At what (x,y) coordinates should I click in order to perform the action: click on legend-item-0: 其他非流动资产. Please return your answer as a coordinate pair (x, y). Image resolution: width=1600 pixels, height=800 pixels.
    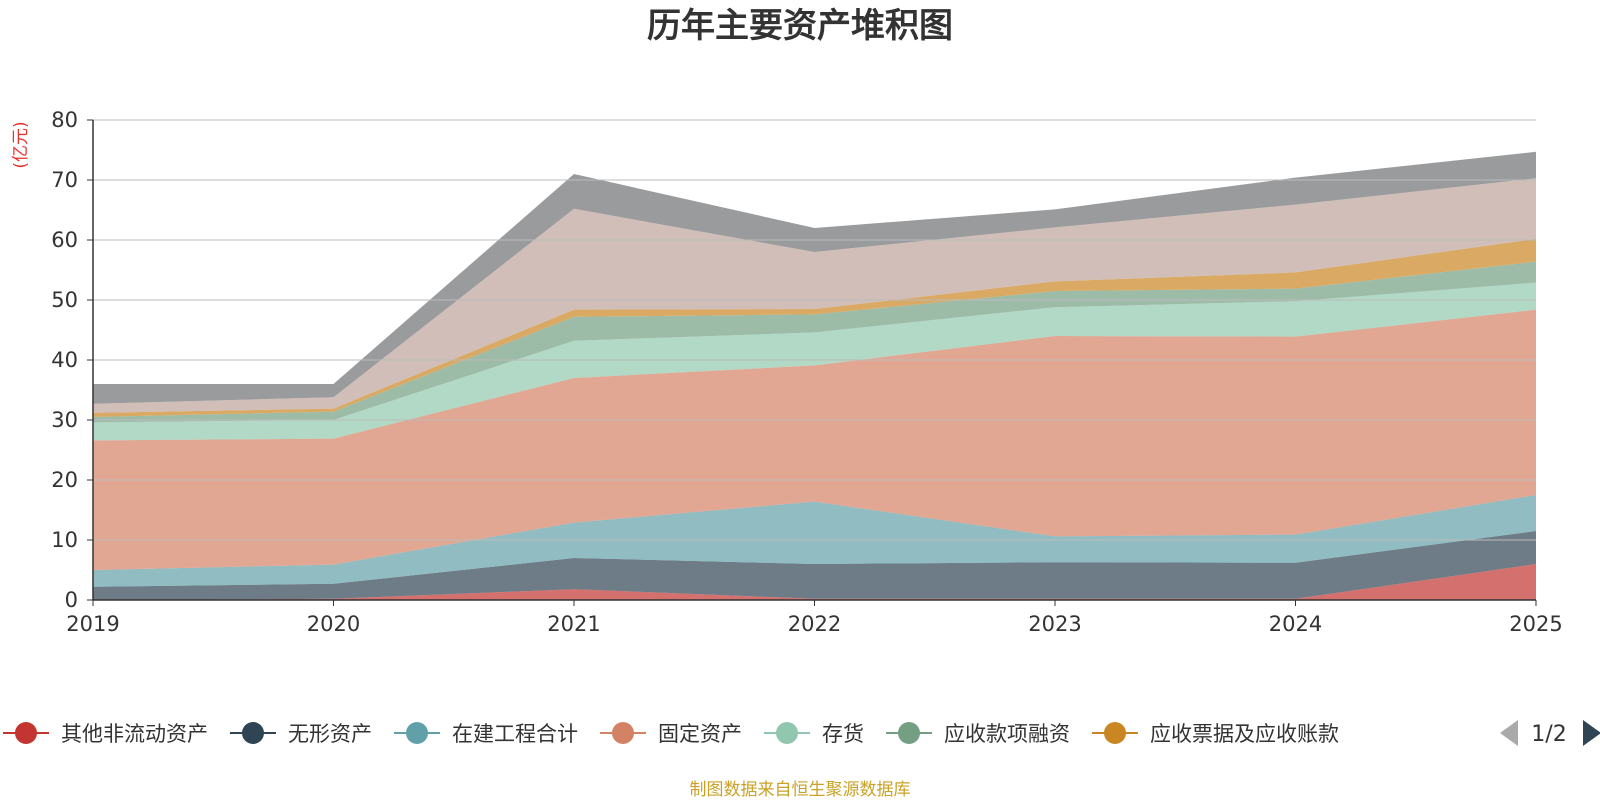
    Looking at the image, I should click on (105, 734).